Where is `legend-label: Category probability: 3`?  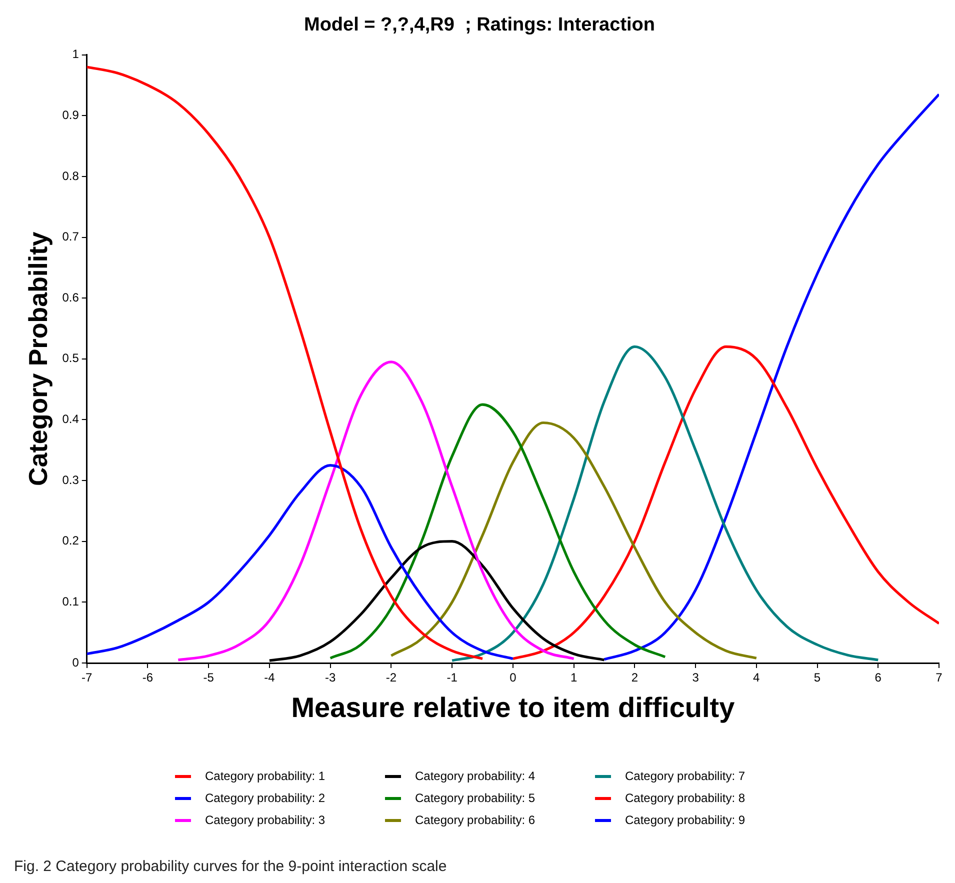 legend-label: Category probability: 3 is located at coordinates (265, 820).